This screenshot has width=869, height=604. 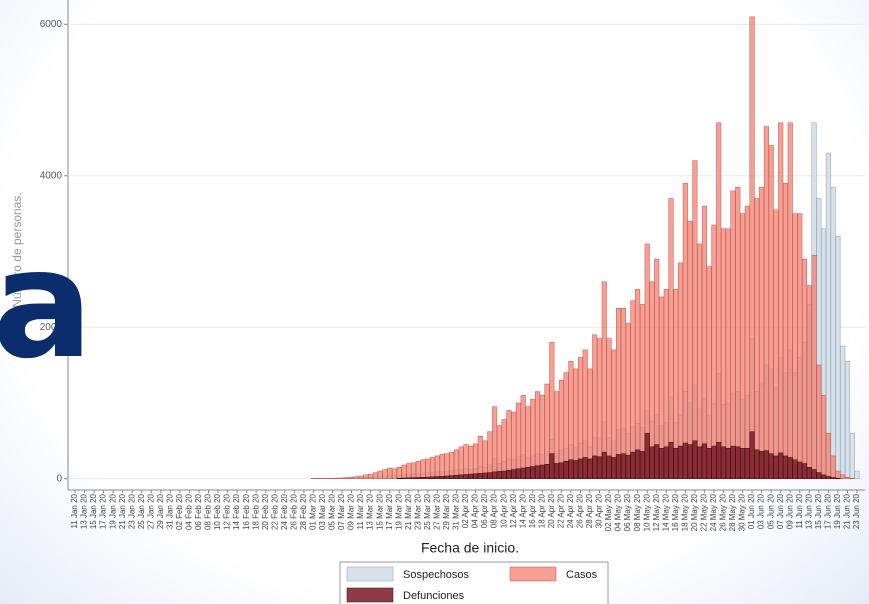 I want to click on x-tick-label: 16 Feb 20, so click(x=246, y=511).